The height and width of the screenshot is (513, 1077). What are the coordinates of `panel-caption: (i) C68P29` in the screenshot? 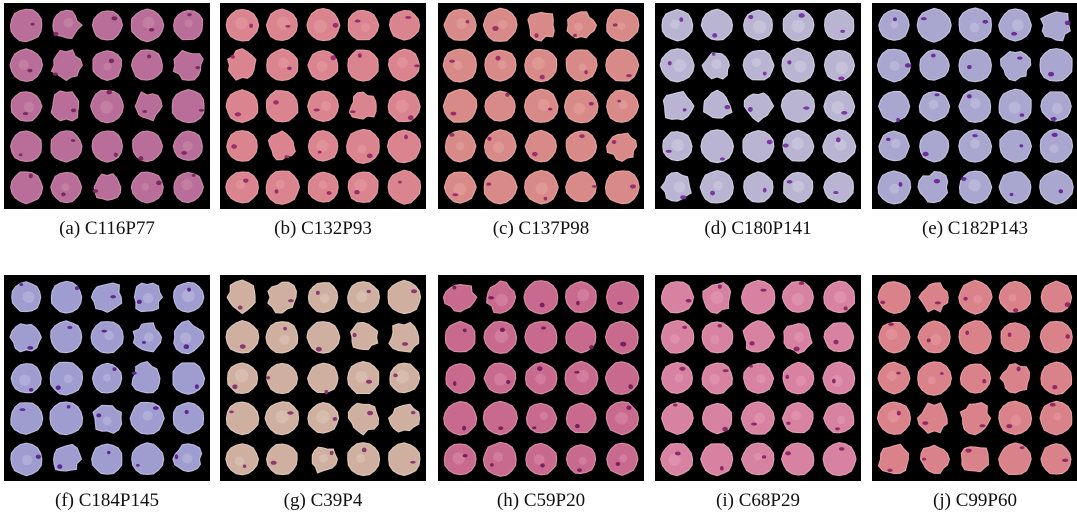 It's located at (758, 501).